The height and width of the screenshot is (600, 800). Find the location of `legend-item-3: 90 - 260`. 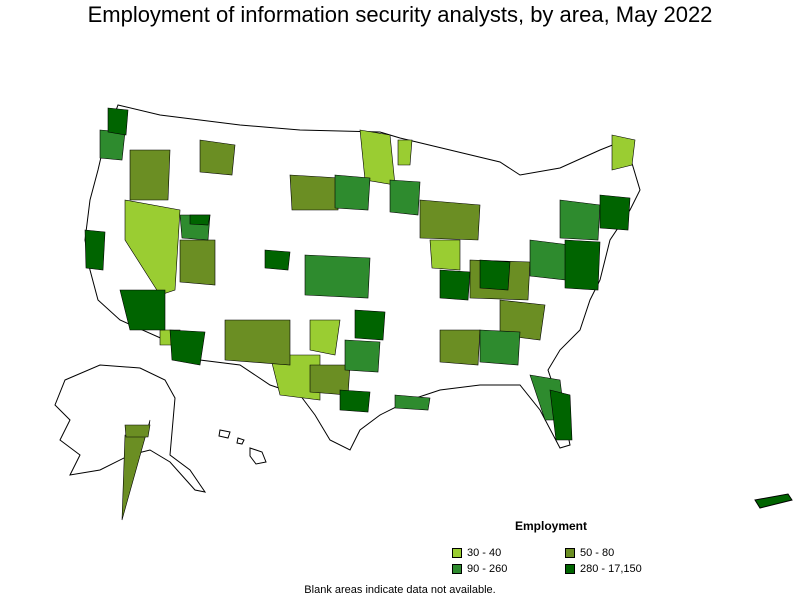

legend-item-3: 90 - 260 is located at coordinates (479, 569).